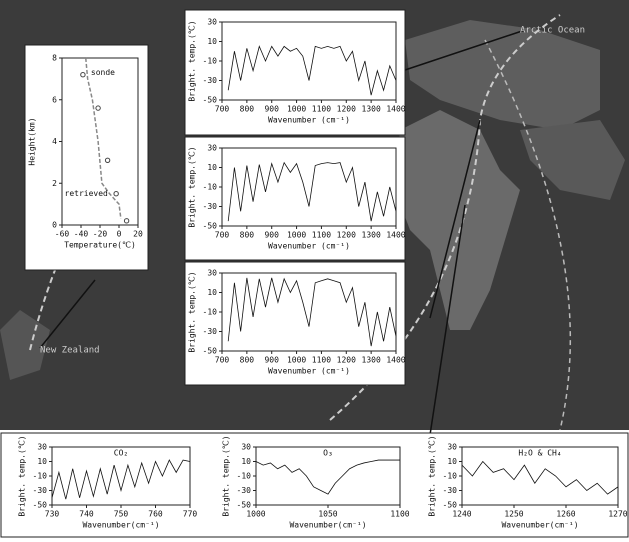 The image size is (629, 542). Describe the element at coordinates (513, 514) in the screenshot. I see `x-tick-label: 1250` at that location.